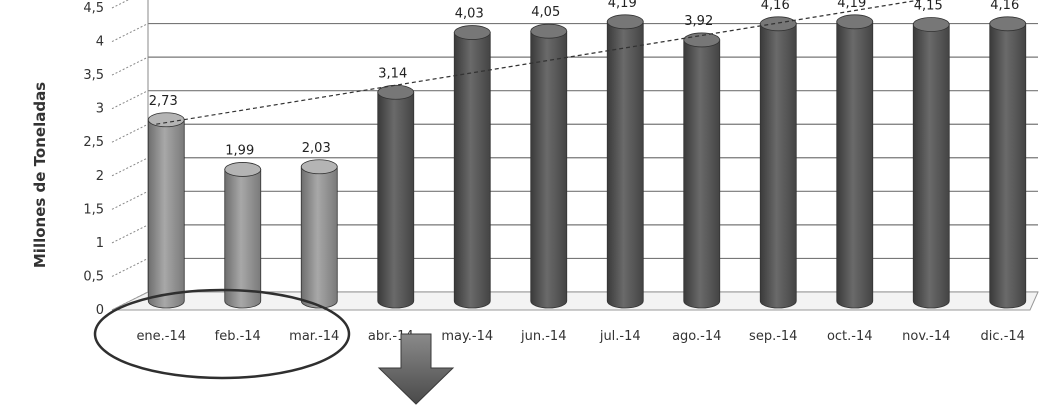  Describe the element at coordinates (93, 159) in the screenshot. I see `y-tick-labels: 0 0,5 1 1,5 2 2,5 3 3,5 4 4,5` at that location.